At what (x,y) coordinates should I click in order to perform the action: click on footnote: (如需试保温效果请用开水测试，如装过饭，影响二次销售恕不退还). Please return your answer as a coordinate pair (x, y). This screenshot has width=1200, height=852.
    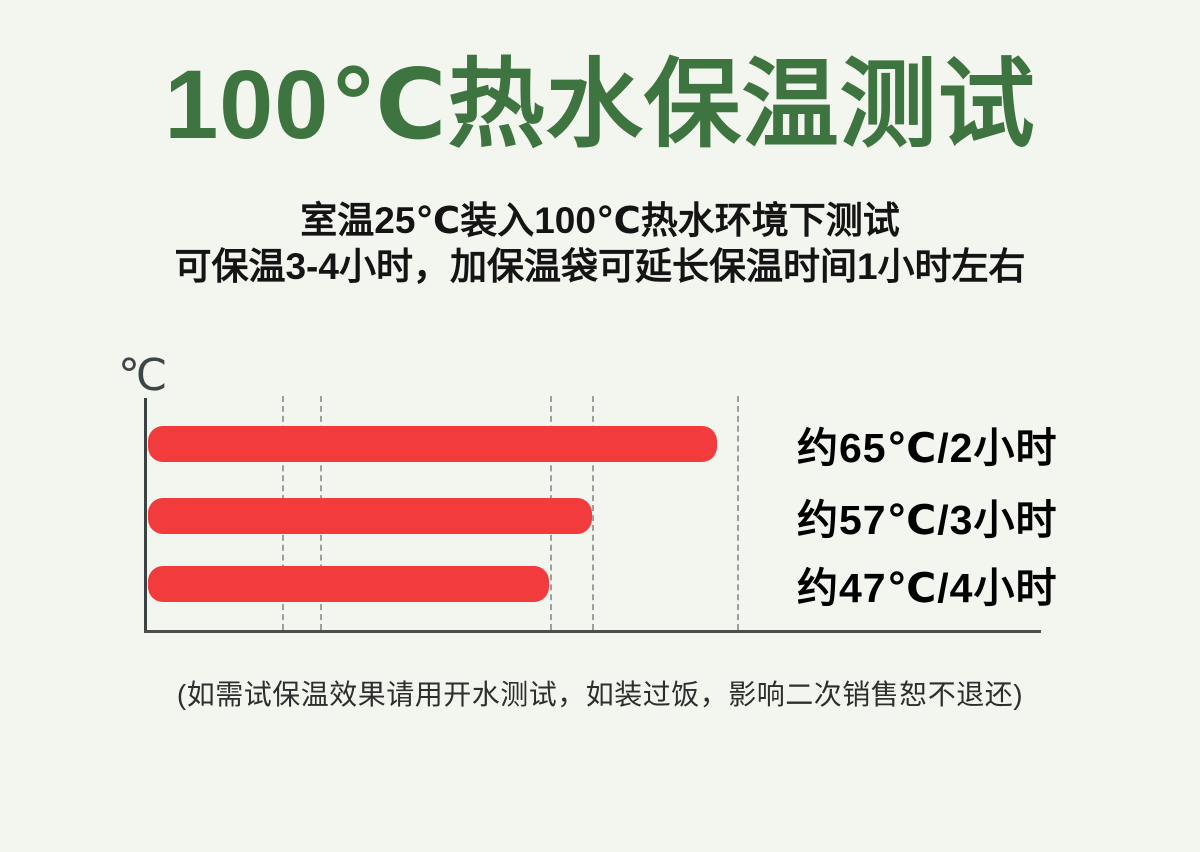
    Looking at the image, I should click on (600, 694).